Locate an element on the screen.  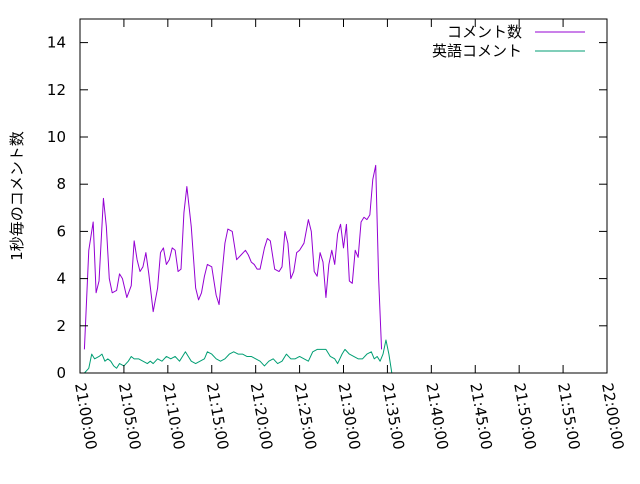
y-tick-label: 10 is located at coordinates (56, 137).